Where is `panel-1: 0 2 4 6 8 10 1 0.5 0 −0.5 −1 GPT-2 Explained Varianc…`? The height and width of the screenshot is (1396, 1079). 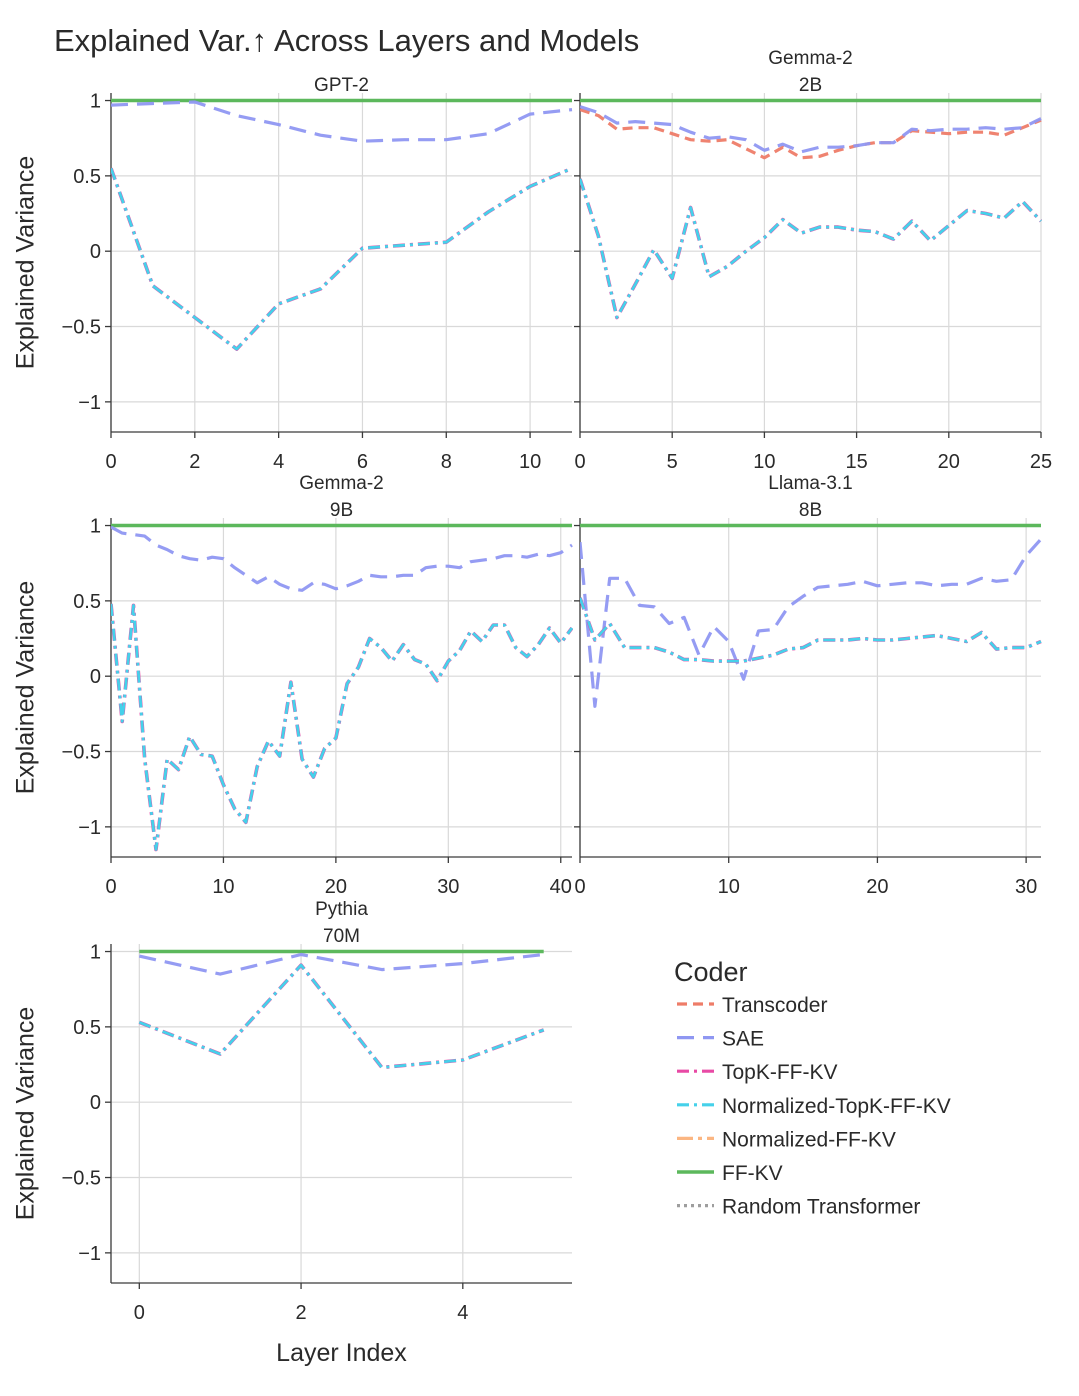 panel-1: 0 2 4 6 8 10 1 0.5 0 −0.5 −1 GPT-2 Explained Varianc… is located at coordinates (292, 274).